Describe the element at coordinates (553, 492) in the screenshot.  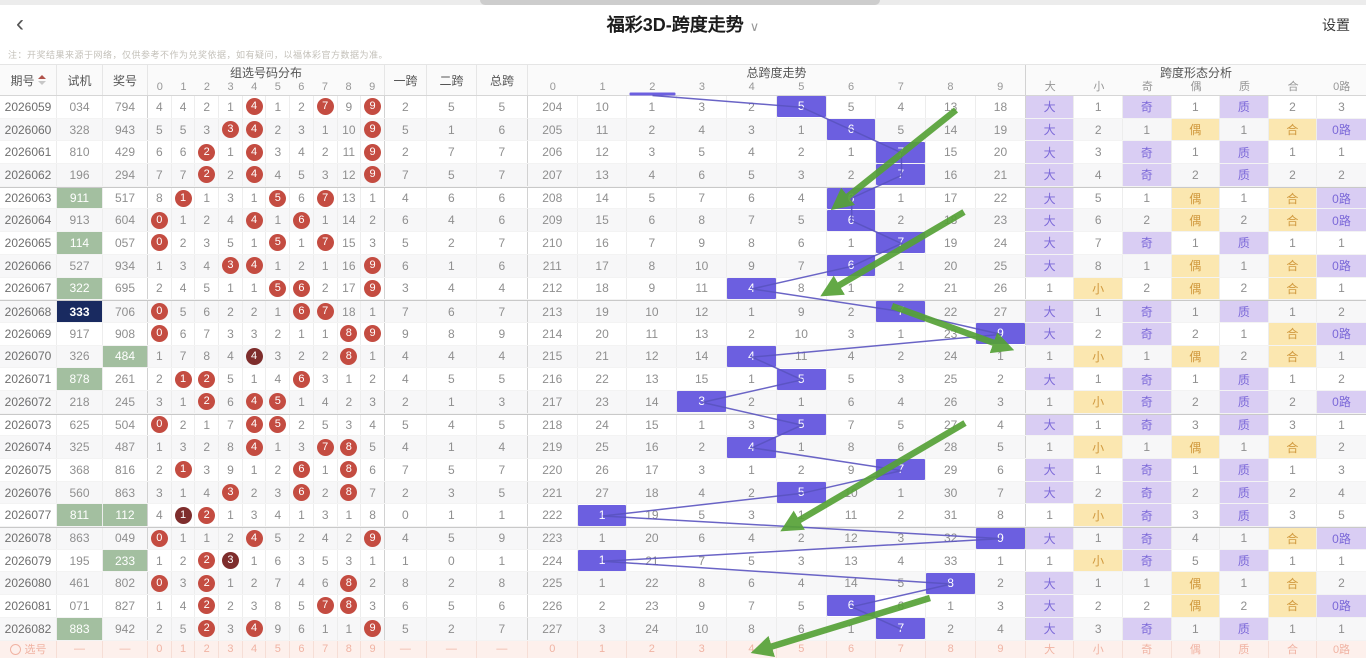
I see `trend-cell: 221` at that location.